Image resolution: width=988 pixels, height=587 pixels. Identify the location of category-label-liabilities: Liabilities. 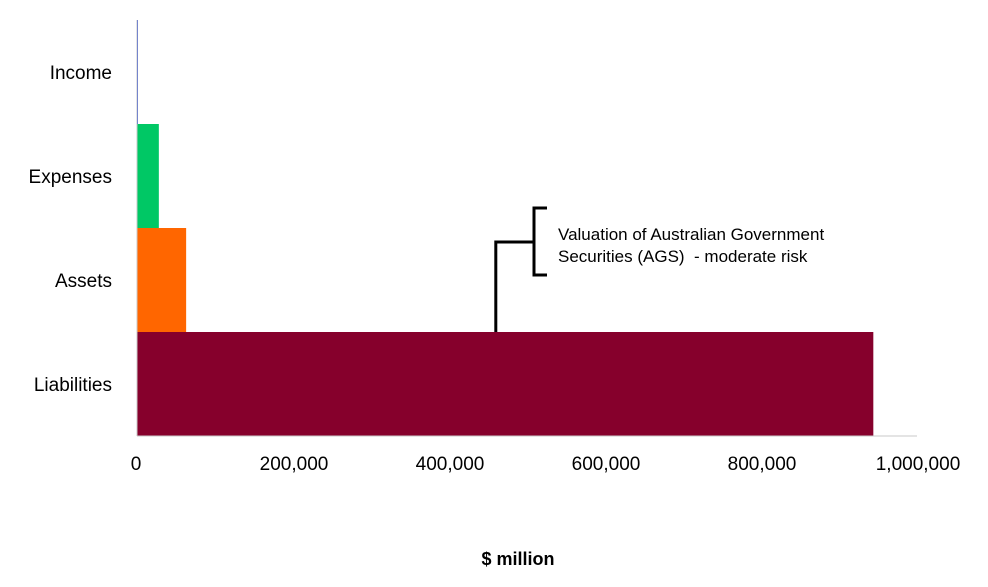
(73, 385).